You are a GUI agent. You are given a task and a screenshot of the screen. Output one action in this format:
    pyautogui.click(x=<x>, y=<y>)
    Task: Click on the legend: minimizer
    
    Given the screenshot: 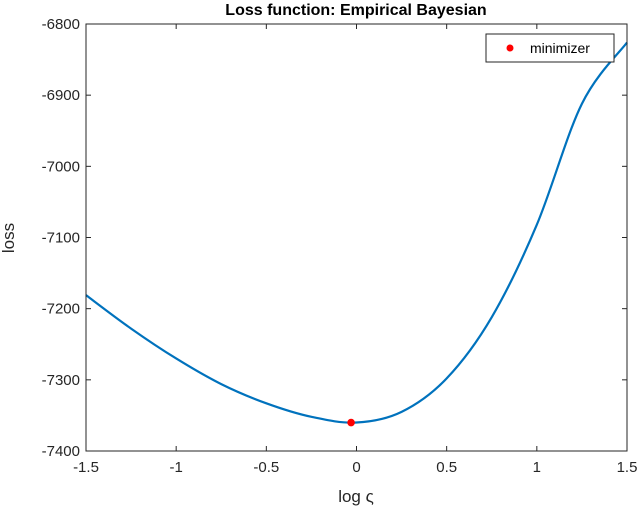 What is the action you would take?
    pyautogui.click(x=550, y=48)
    